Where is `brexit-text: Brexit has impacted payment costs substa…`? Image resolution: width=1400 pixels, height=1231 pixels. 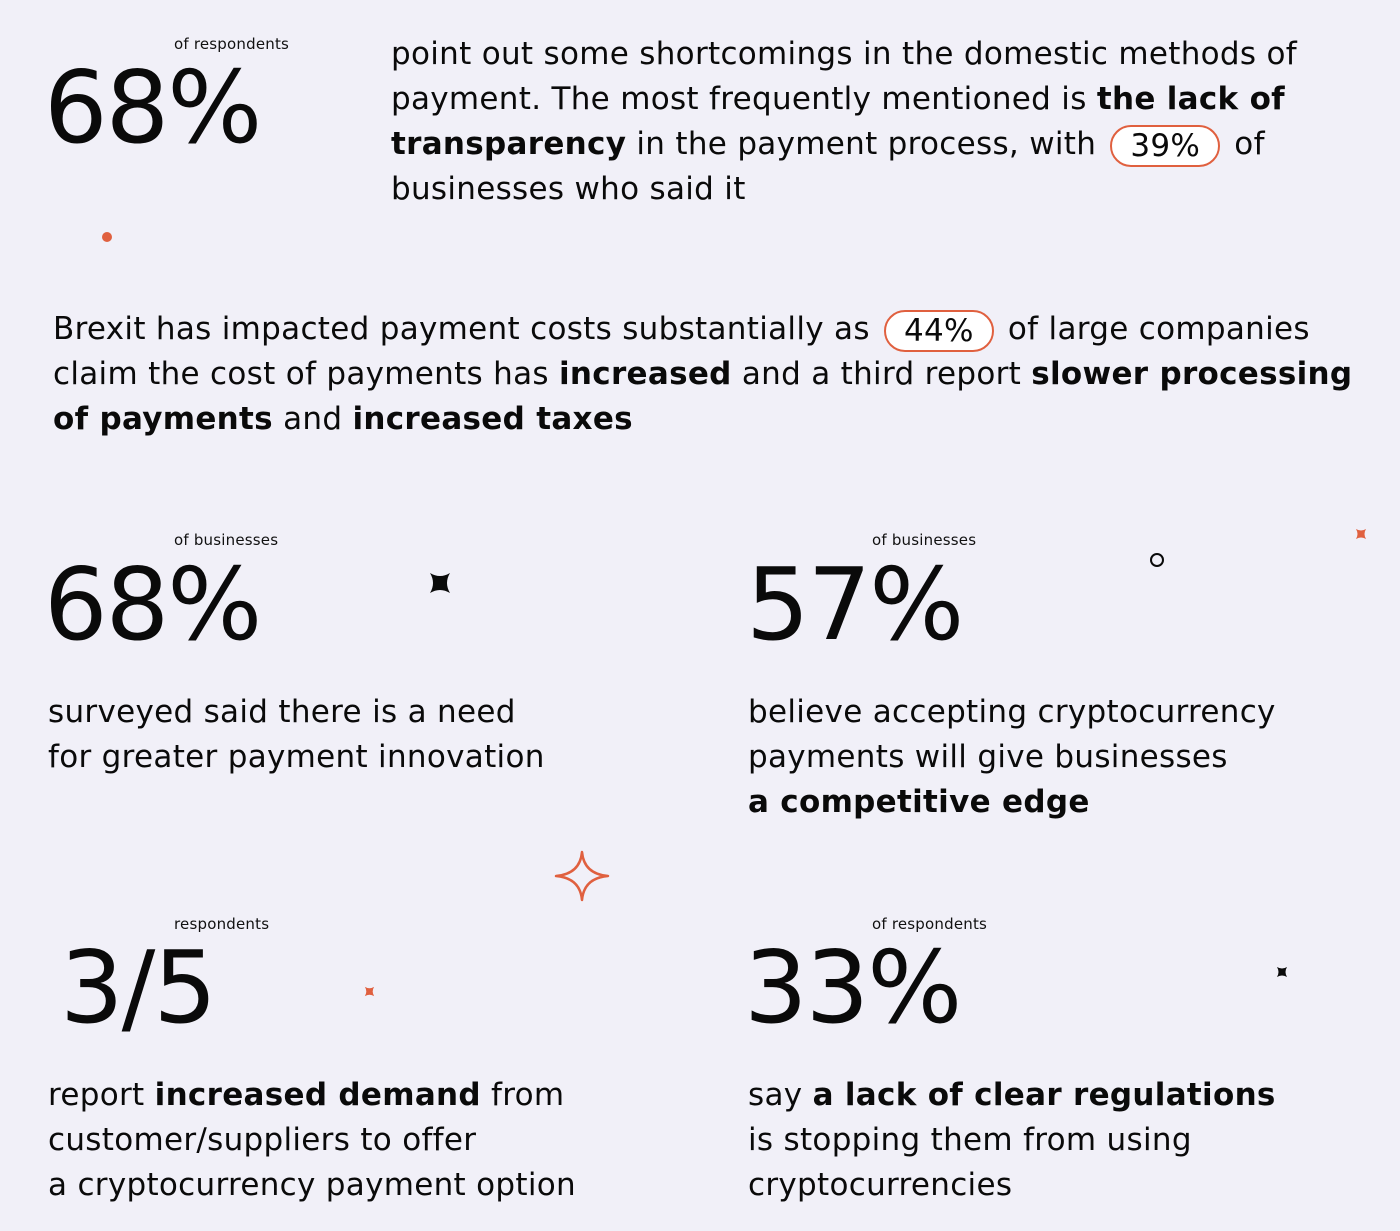 brexit-text: Brexit has impacted payment costs substa… is located at coordinates (466, 329).